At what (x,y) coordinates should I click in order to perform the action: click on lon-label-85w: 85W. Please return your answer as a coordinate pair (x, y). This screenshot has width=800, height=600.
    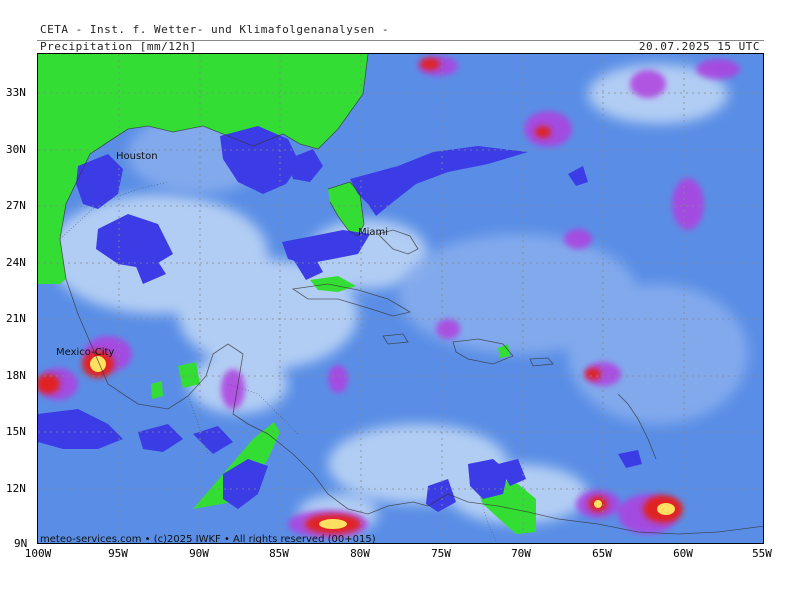
    Looking at the image, I should click on (279, 553).